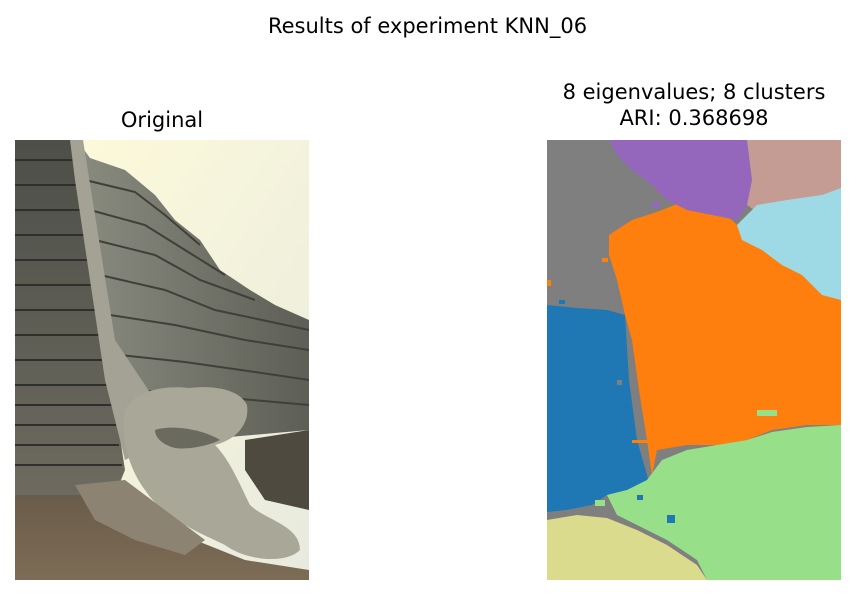 The width and height of the screenshot is (865, 595). Describe the element at coordinates (68, 312) in the screenshot. I see `stair-steps` at that location.